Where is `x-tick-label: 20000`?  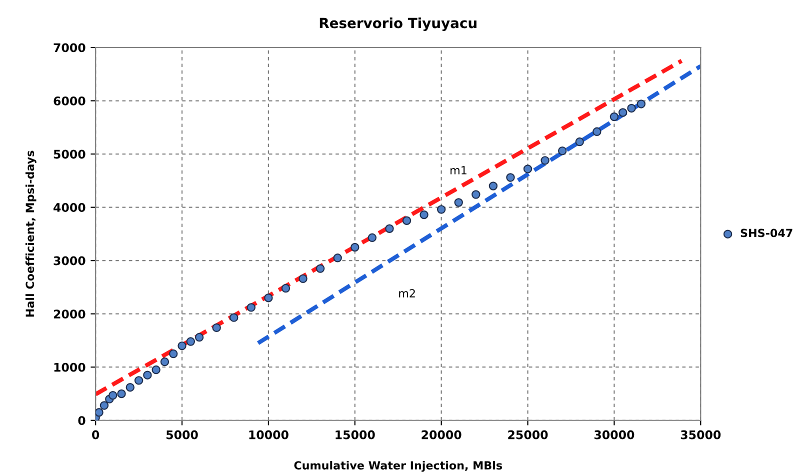 x-tick-label: 20000 is located at coordinates (442, 435).